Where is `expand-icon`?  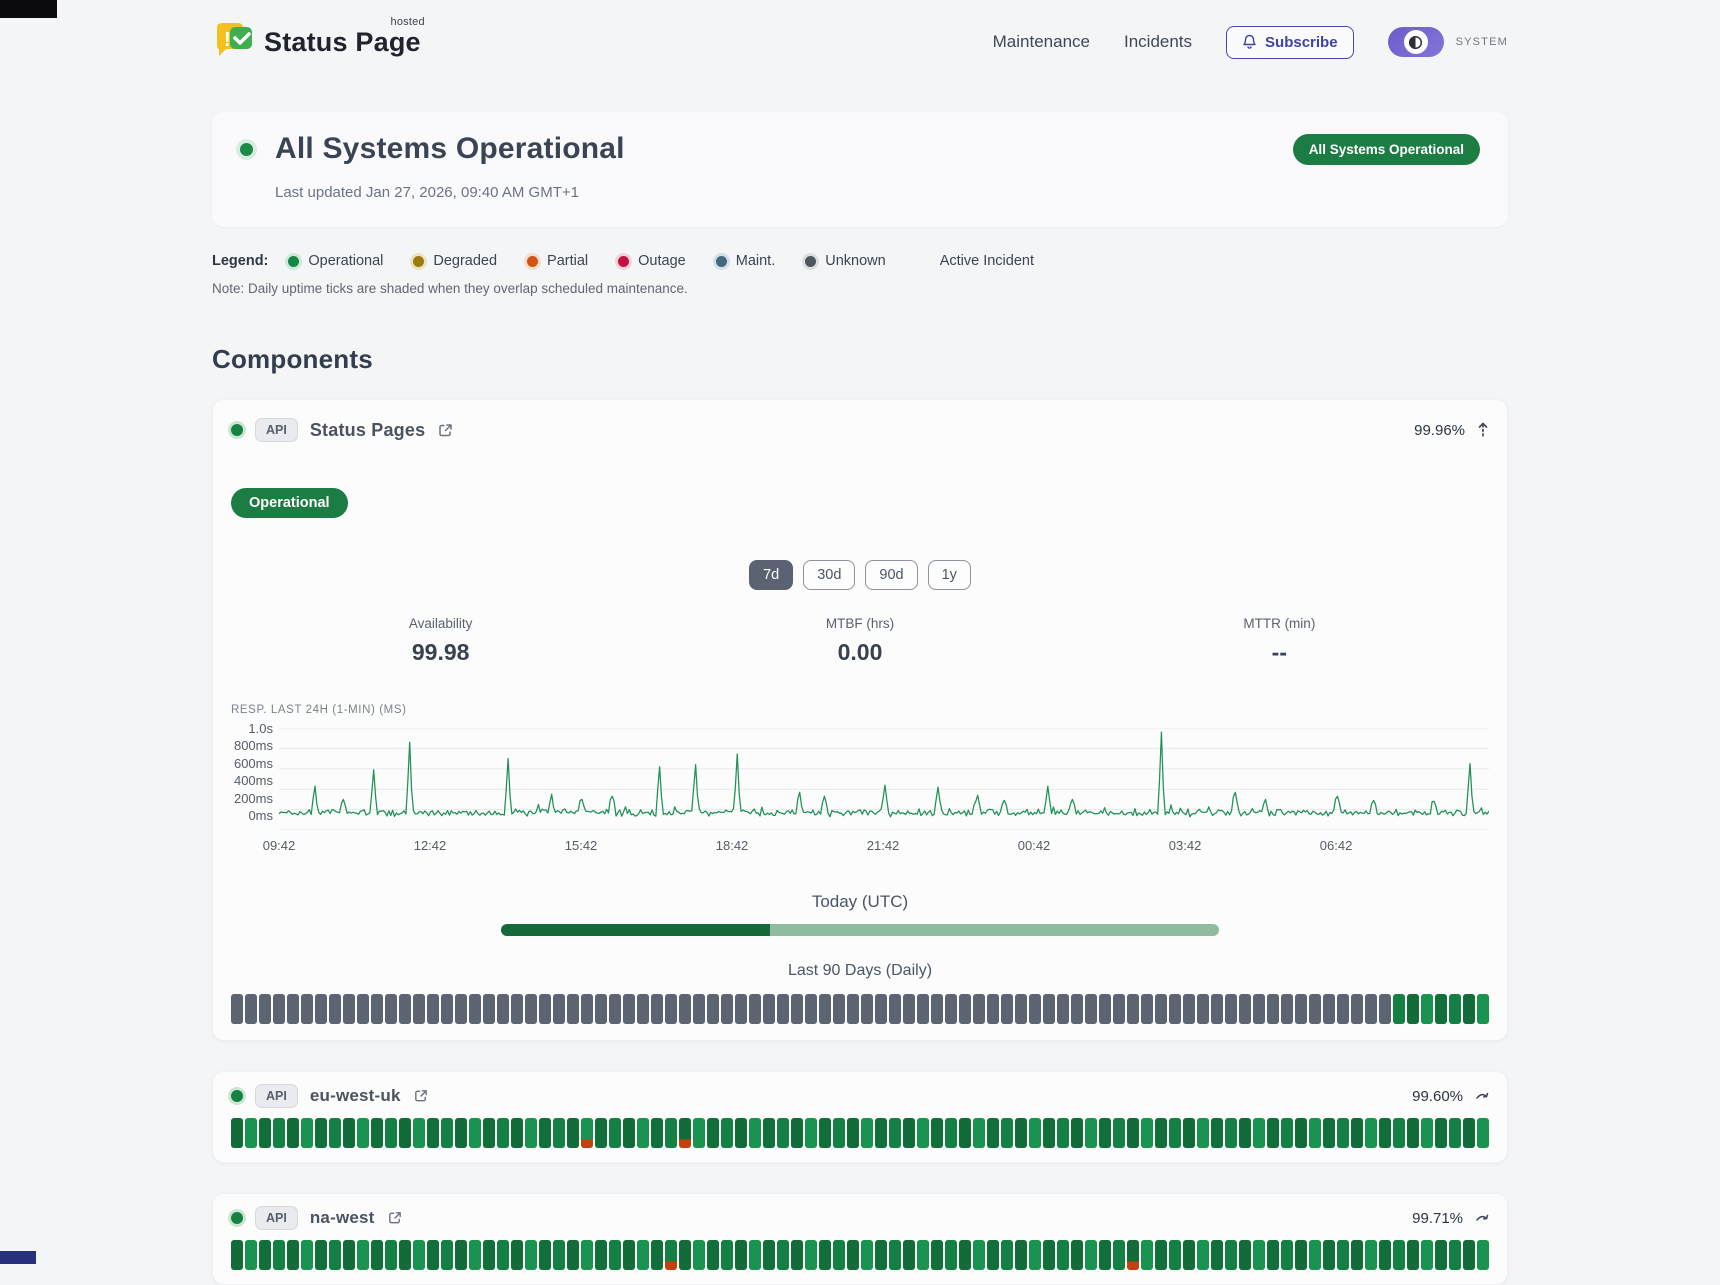 expand-icon is located at coordinates (1482, 1218).